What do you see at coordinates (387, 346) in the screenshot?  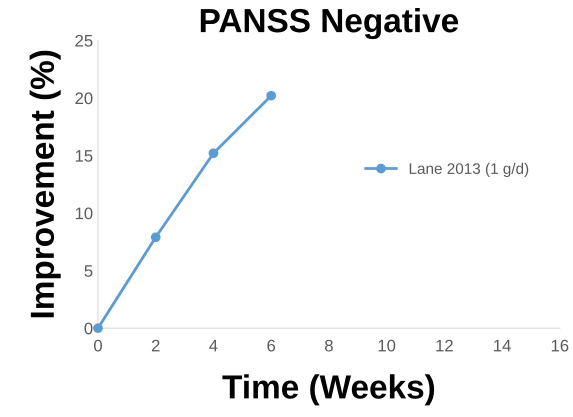 I see `x-tick-label: 10` at bounding box center [387, 346].